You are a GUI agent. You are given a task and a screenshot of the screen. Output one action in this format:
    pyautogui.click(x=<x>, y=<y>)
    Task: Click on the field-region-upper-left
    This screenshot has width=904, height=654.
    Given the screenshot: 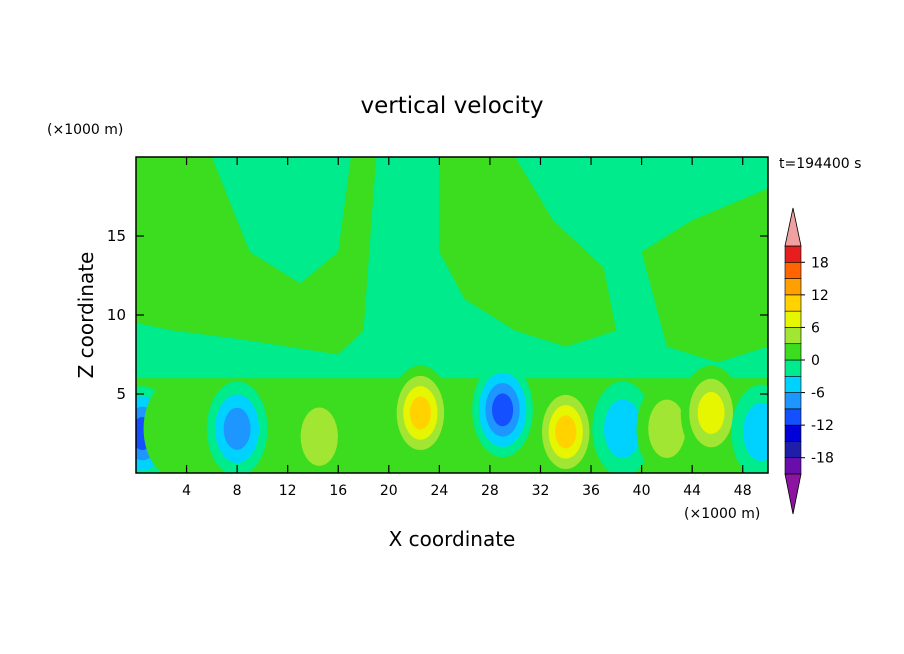 What is the action you would take?
    pyautogui.click(x=256, y=256)
    